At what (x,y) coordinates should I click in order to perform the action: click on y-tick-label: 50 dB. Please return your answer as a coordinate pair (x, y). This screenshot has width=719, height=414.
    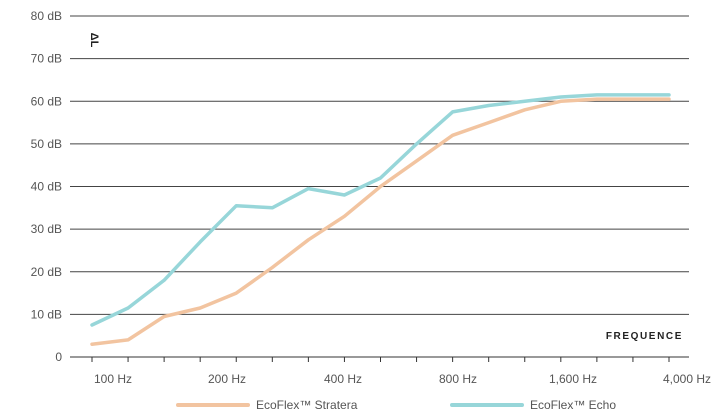
    Looking at the image, I should click on (46, 144).